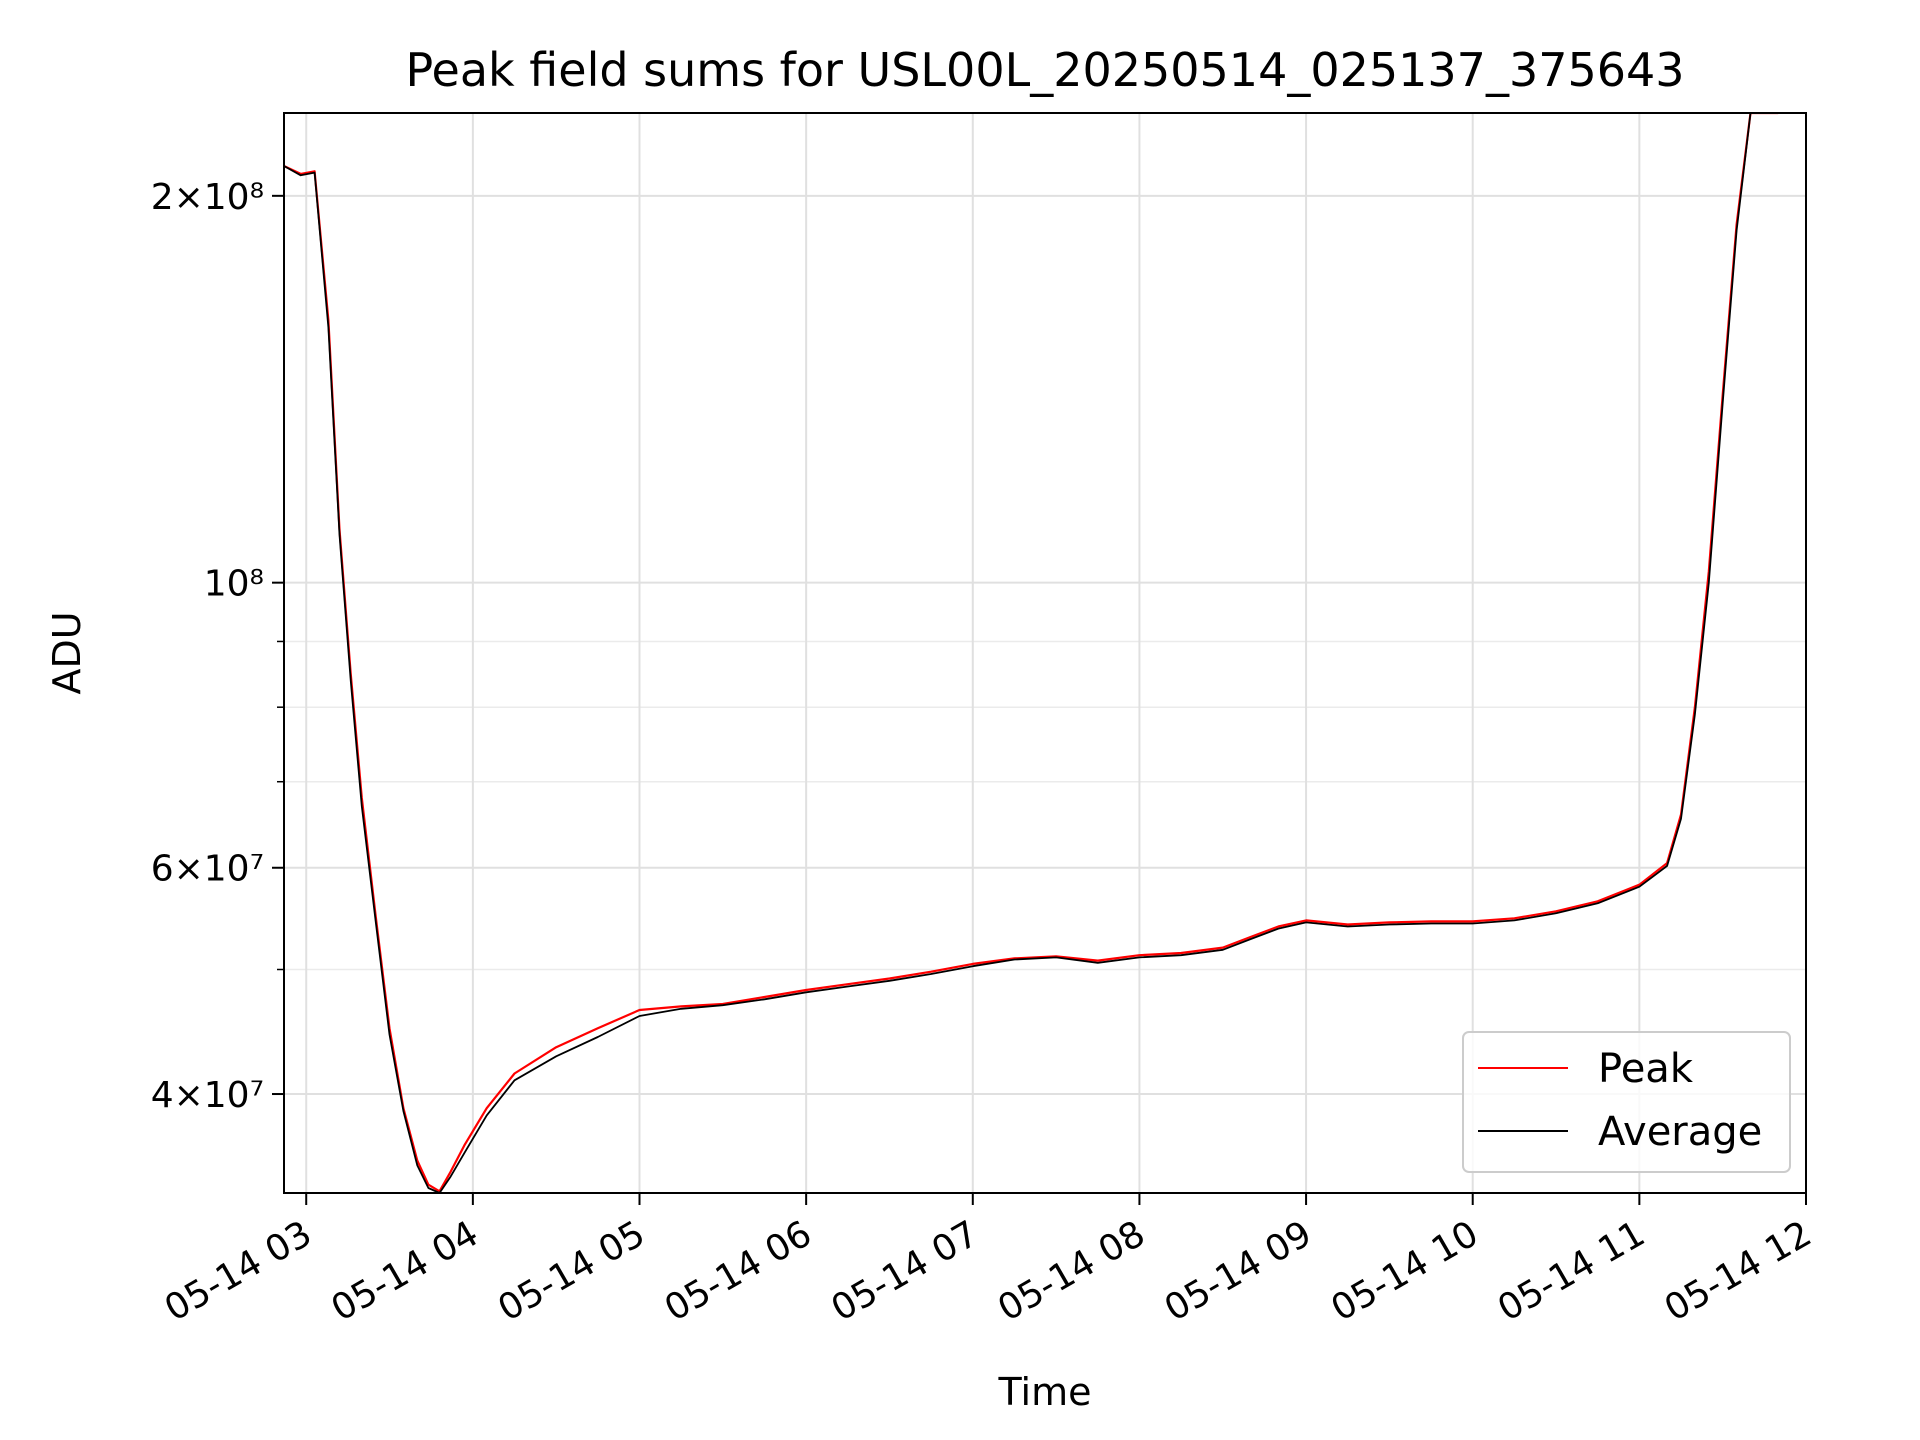 The image size is (1920, 1440). Describe the element at coordinates (905, 1271) in the screenshot. I see `x-tick-label-4: 05-14 07` at that location.